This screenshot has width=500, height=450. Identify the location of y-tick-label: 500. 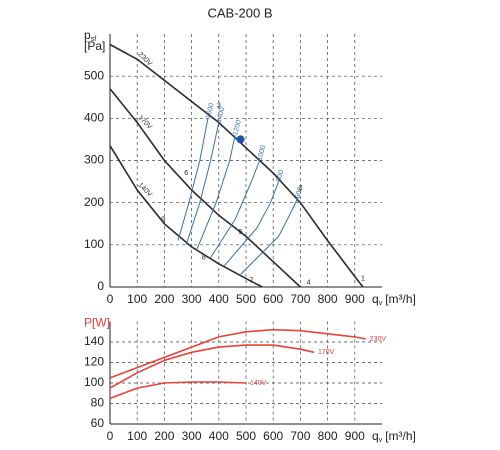
(94, 75).